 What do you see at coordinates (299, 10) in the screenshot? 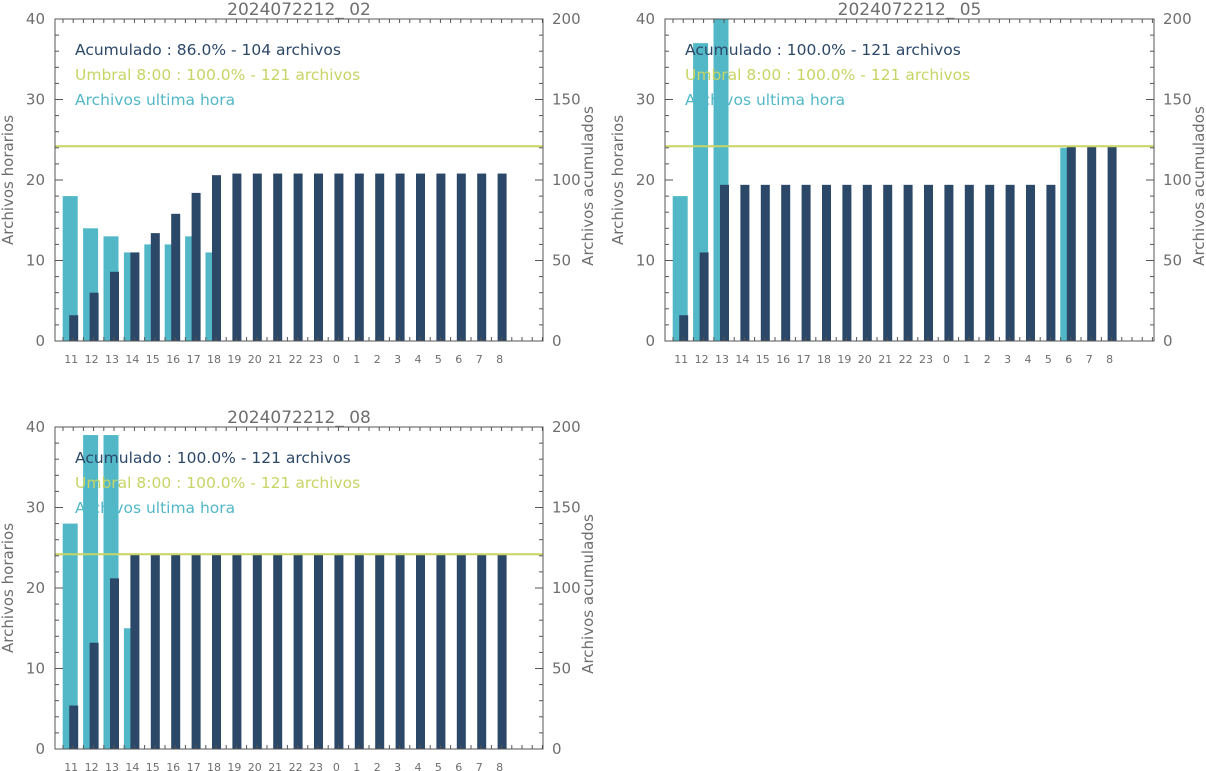
I see `chart-title: 2024072212_ 02` at bounding box center [299, 10].